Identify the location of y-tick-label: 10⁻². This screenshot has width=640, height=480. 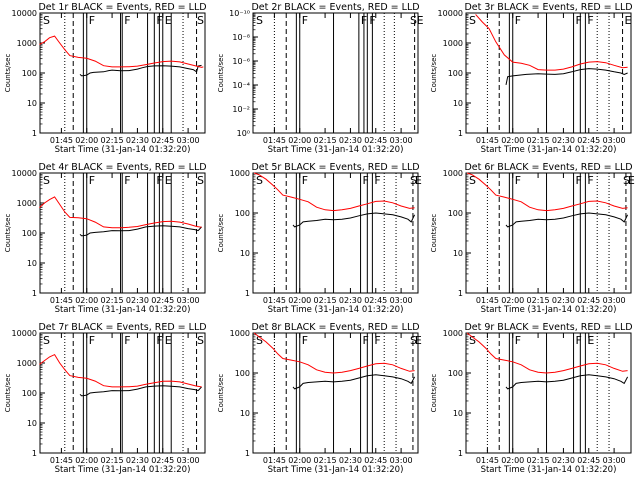
(241, 109).